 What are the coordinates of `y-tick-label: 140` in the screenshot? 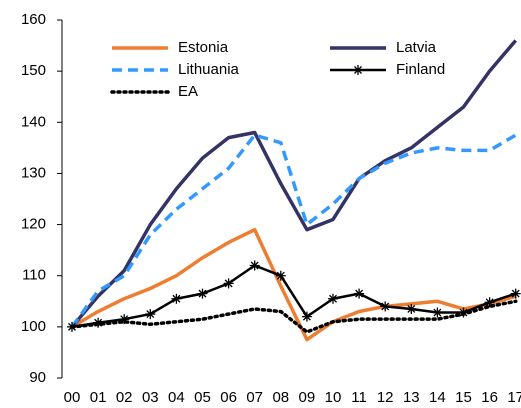 It's located at (33, 121).